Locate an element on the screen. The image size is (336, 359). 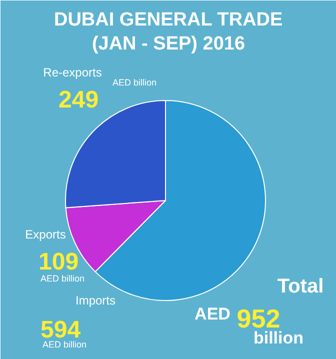
text: AED is located at coordinates (212, 314).